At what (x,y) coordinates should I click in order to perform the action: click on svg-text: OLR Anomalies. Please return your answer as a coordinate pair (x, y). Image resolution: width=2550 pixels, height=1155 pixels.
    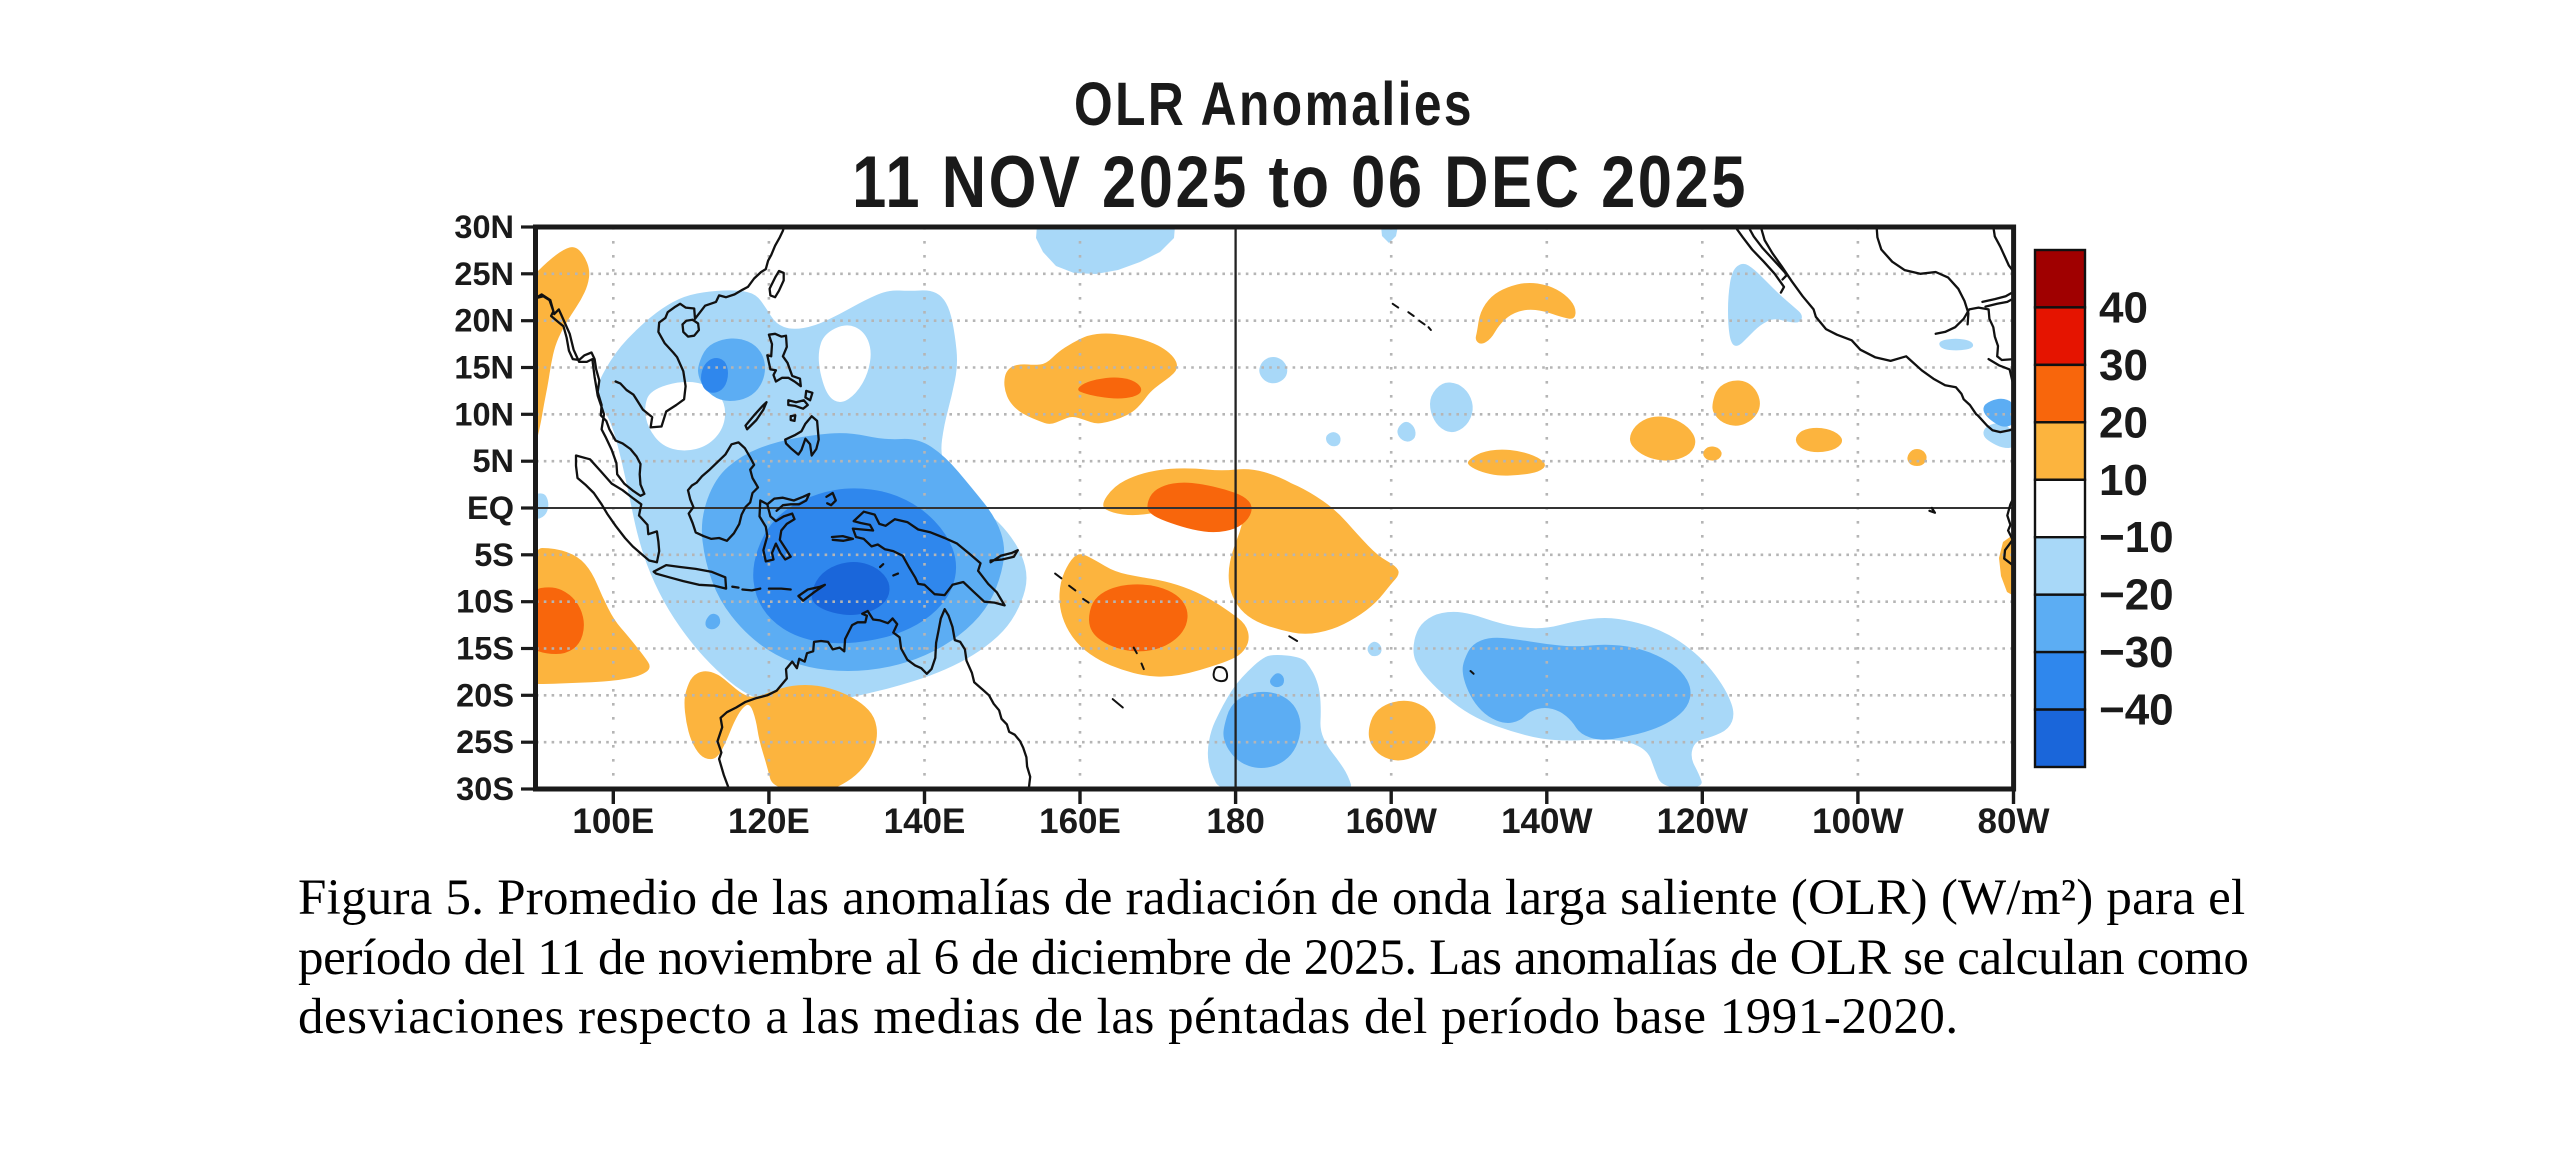
    Looking at the image, I should click on (1274, 104).